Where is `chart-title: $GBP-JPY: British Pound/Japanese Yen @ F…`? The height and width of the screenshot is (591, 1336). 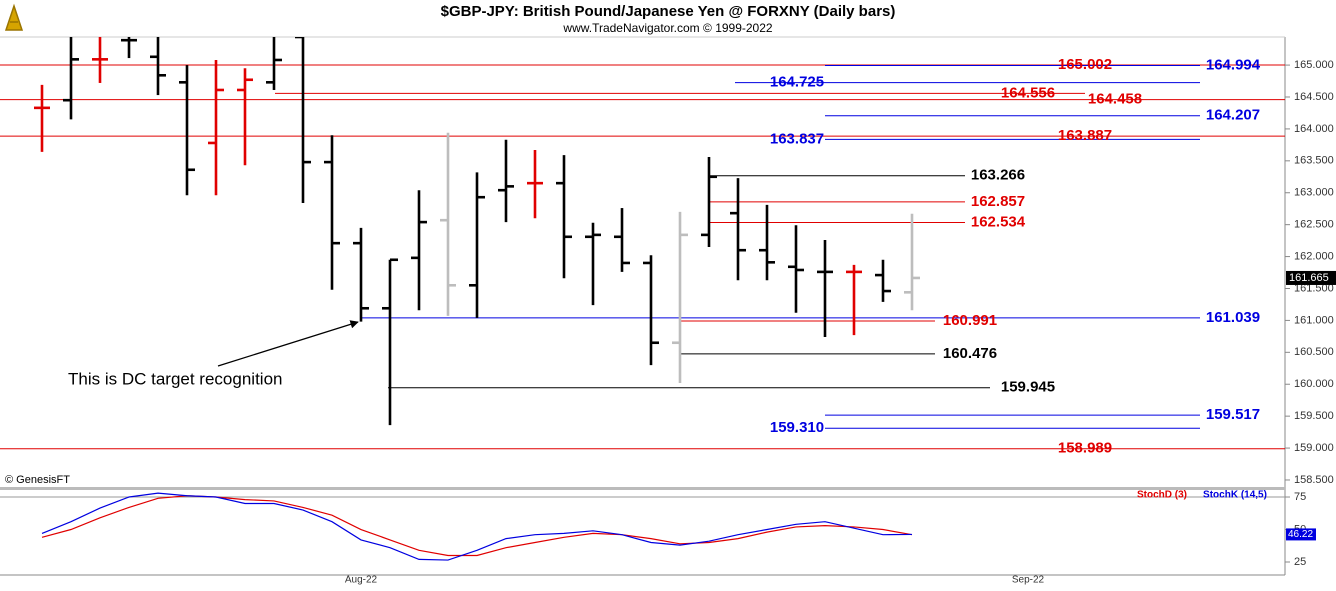 chart-title: $GBP-JPY: British Pound/Japanese Yen @ F… is located at coordinates (668, 11).